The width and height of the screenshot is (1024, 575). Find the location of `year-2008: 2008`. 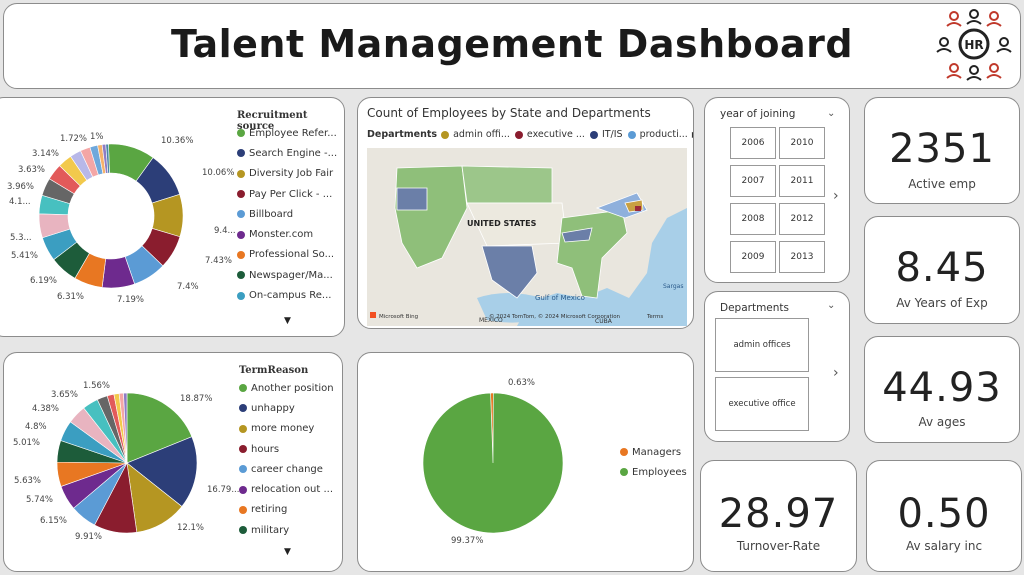

year-2008: 2008 is located at coordinates (753, 219).